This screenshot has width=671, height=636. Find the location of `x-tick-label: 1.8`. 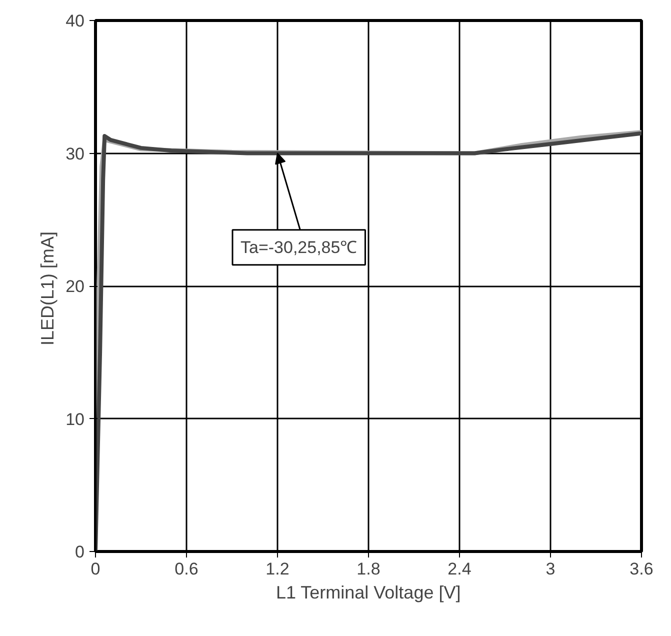

x-tick-label: 1.8 is located at coordinates (368, 569).